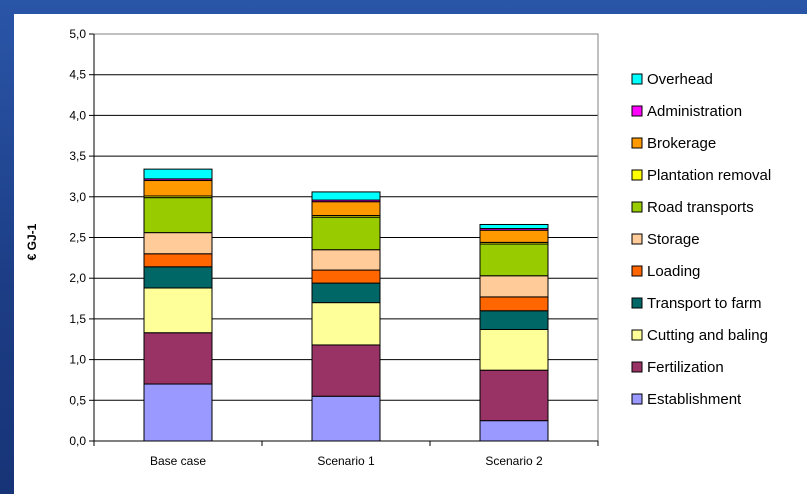  Describe the element at coordinates (700, 207) in the screenshot. I see `legend-label: Road transports` at that location.